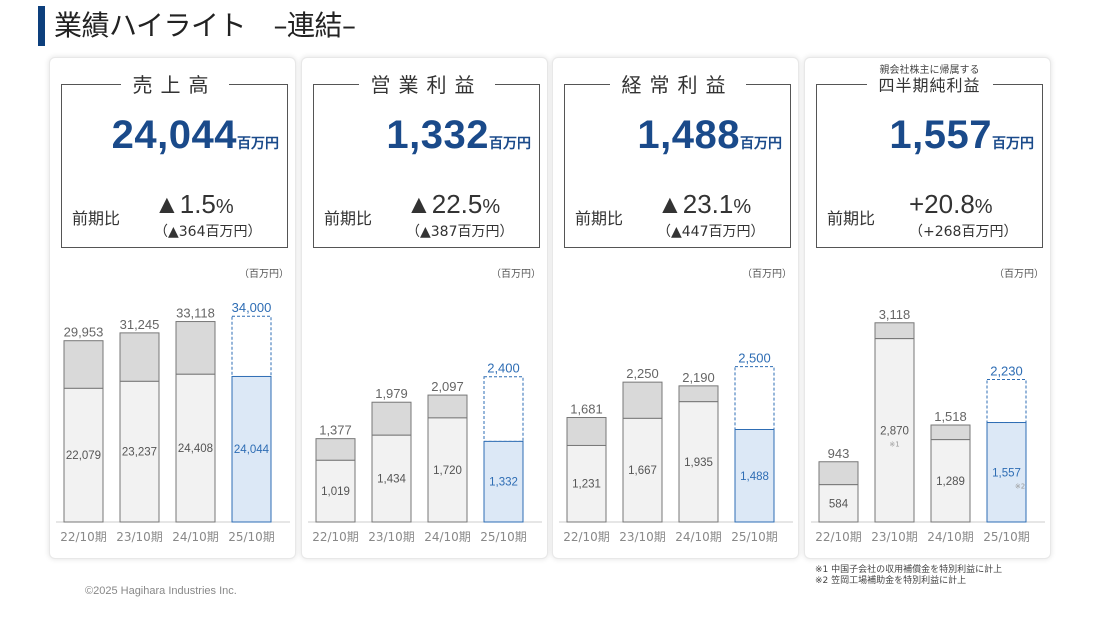  I want to click on total-value-label: 33,118, so click(195, 313).